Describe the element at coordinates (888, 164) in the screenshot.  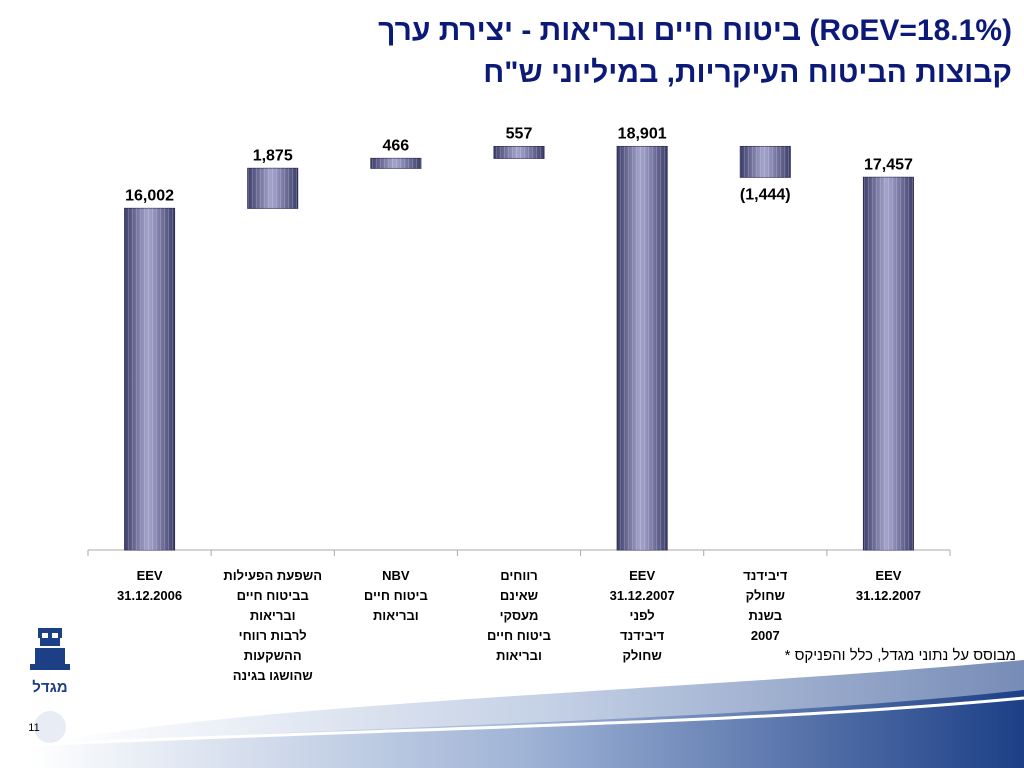
I see `data-label: 17,457` at that location.